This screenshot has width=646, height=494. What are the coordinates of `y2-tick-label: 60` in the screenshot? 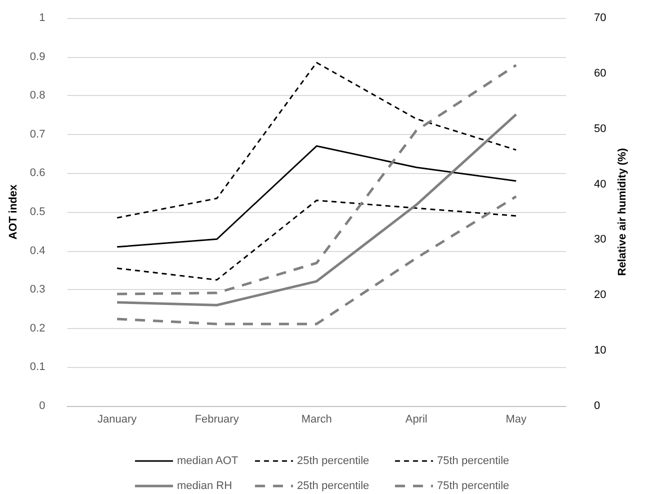 It's located at (600, 73).